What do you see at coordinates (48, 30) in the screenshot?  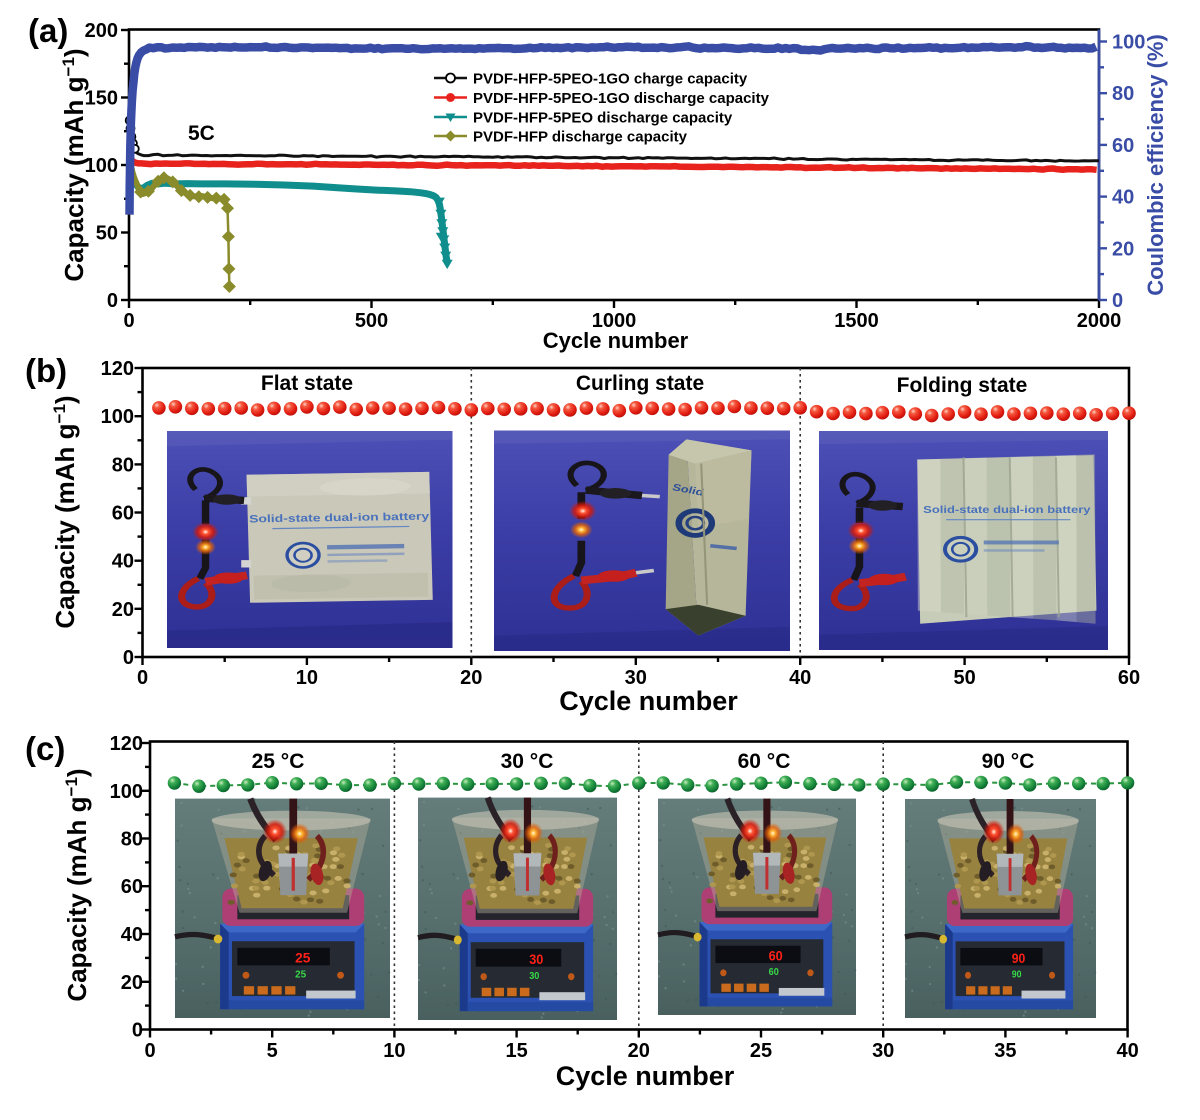 I see `svg-text: (a)` at bounding box center [48, 30].